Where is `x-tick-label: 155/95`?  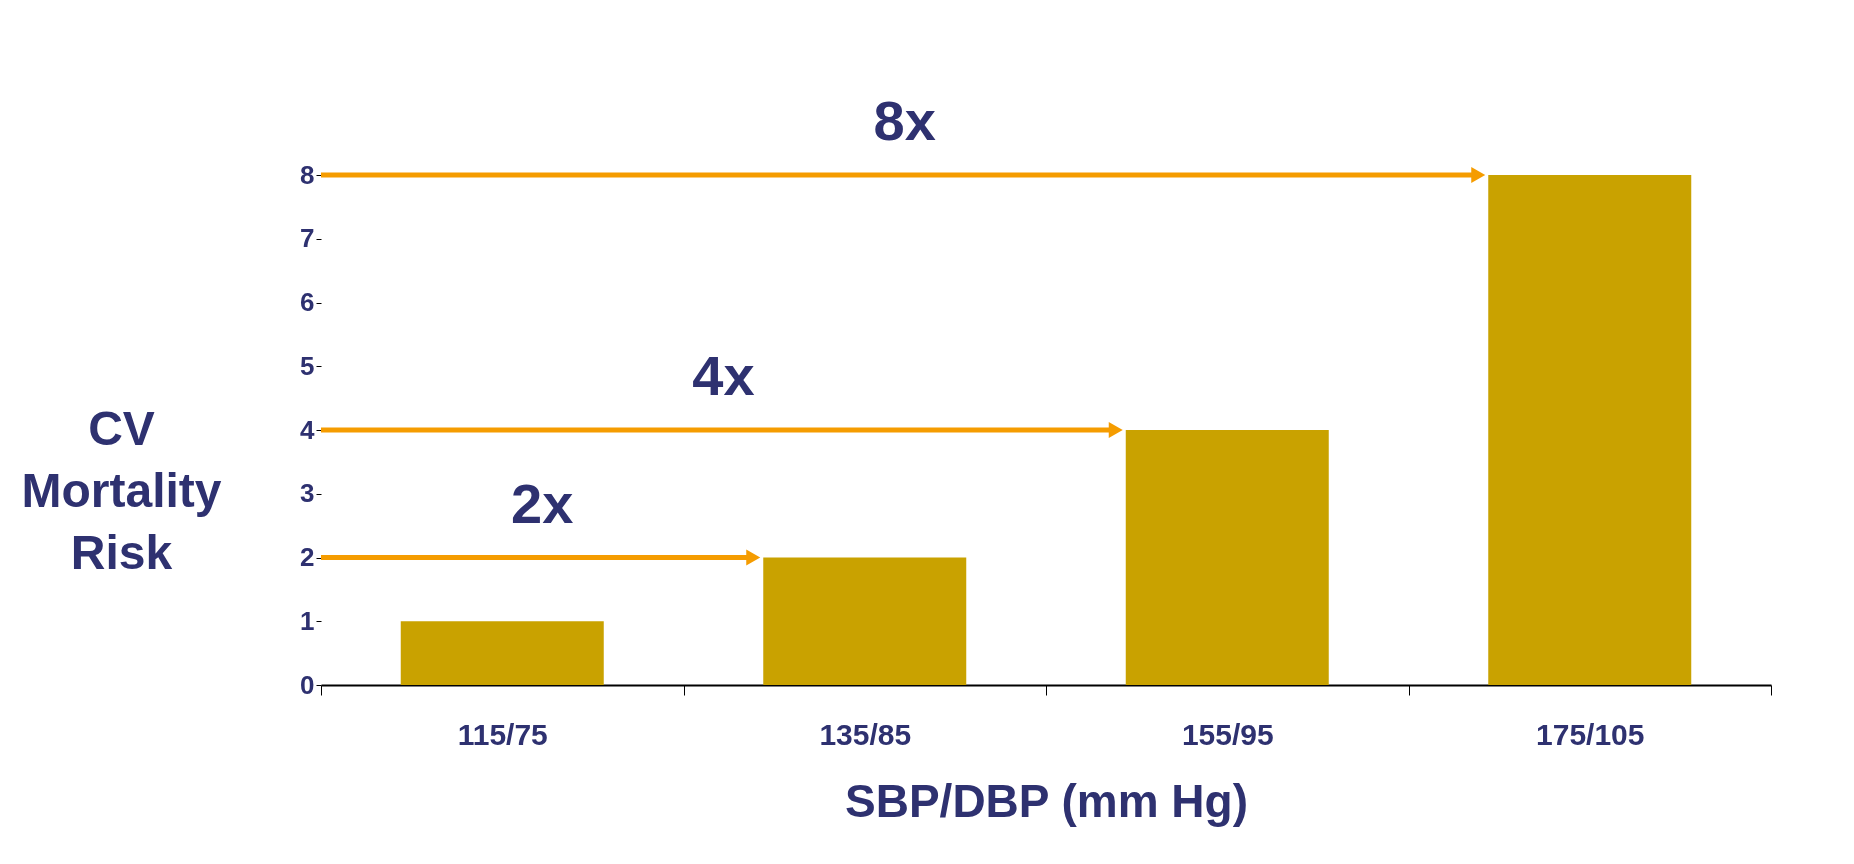
x-tick-label: 155/95 is located at coordinates (1227, 734).